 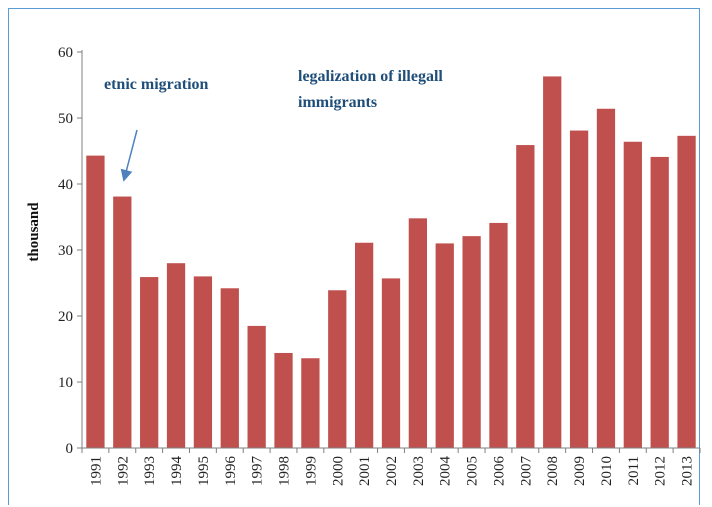 What do you see at coordinates (606, 278) in the screenshot?
I see `bar-2010` at bounding box center [606, 278].